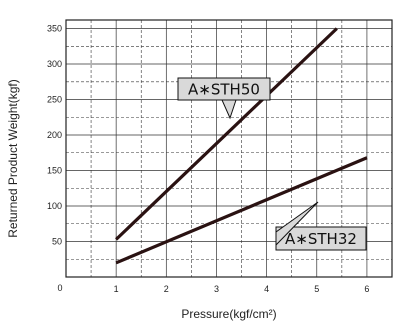  Describe the element at coordinates (116, 289) in the screenshot. I see `x-tick-label: 1` at that location.